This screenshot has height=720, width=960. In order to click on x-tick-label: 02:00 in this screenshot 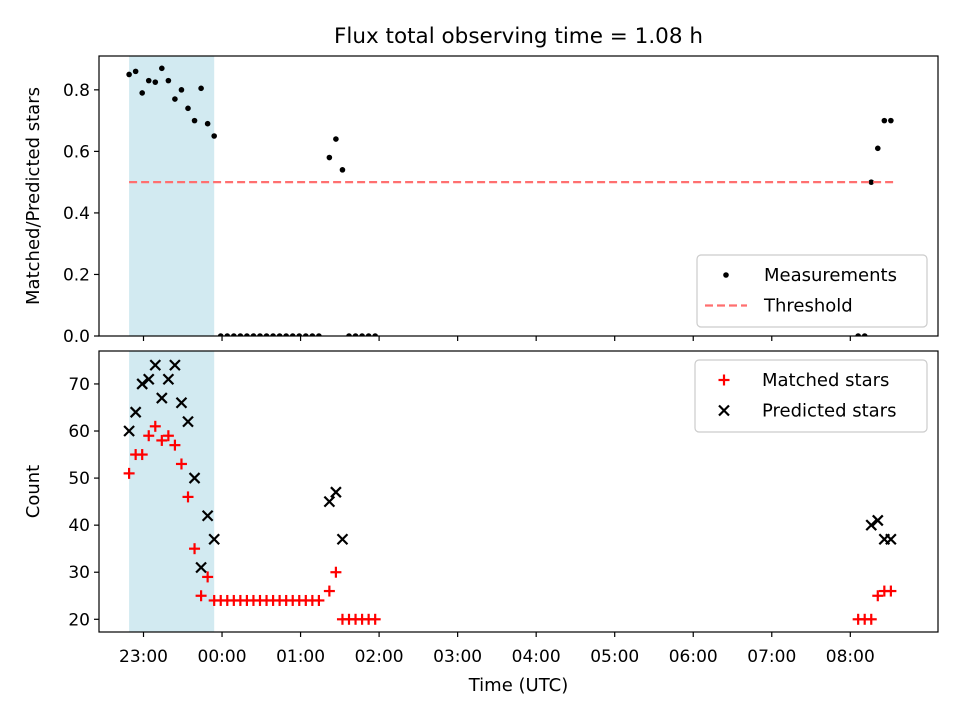, I will do `click(379, 657)`.